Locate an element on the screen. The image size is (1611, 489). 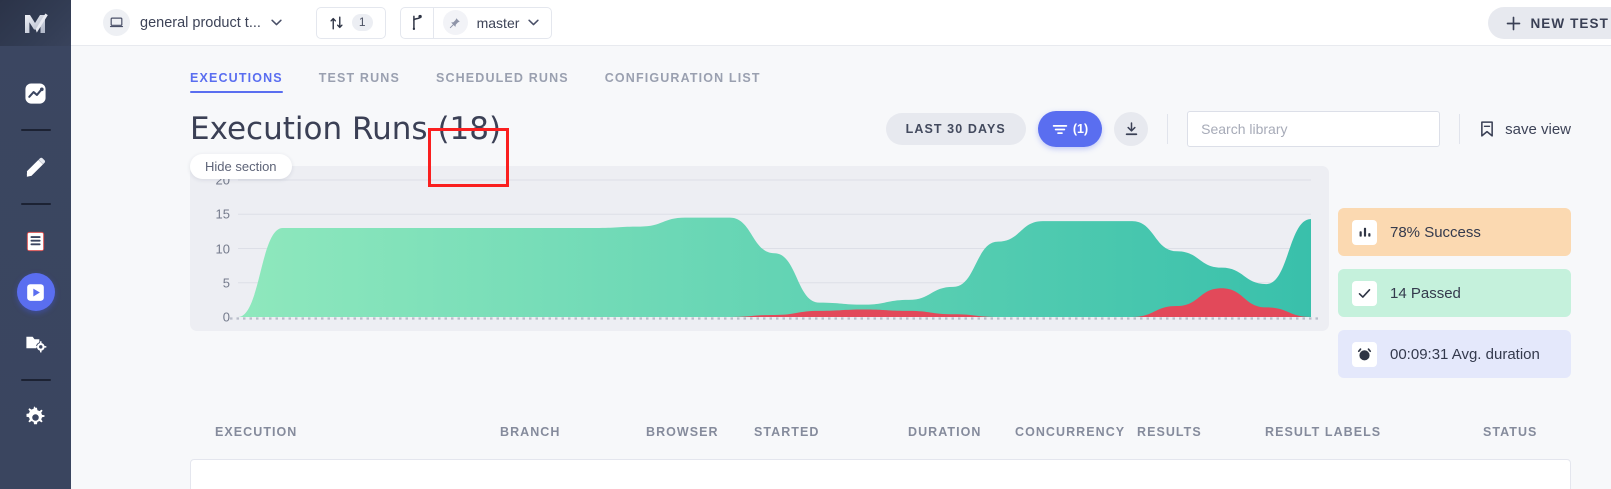
chart-area-failed is located at coordinates (774, 302).